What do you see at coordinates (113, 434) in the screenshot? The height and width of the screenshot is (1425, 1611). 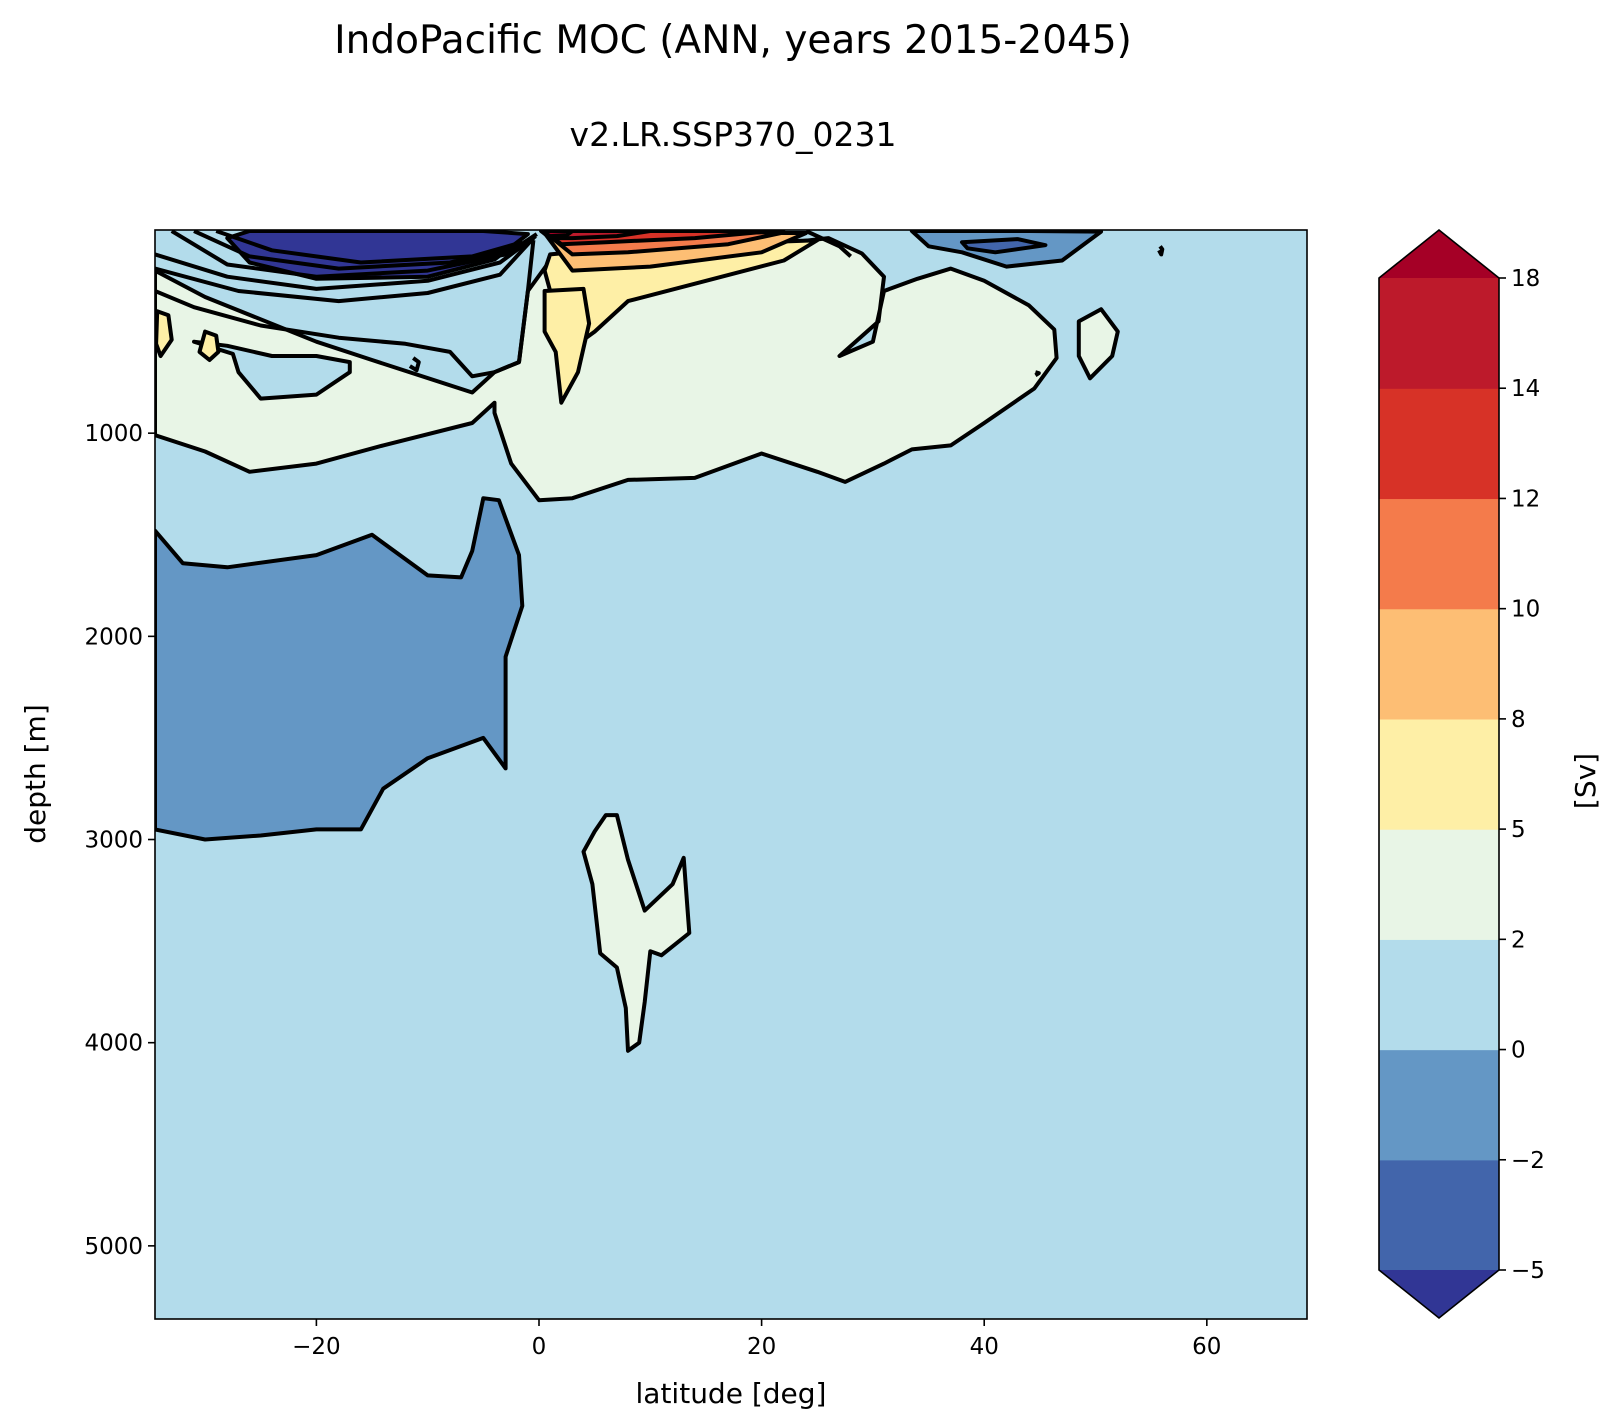 I see `y-tick-label: 1000` at bounding box center [113, 434].